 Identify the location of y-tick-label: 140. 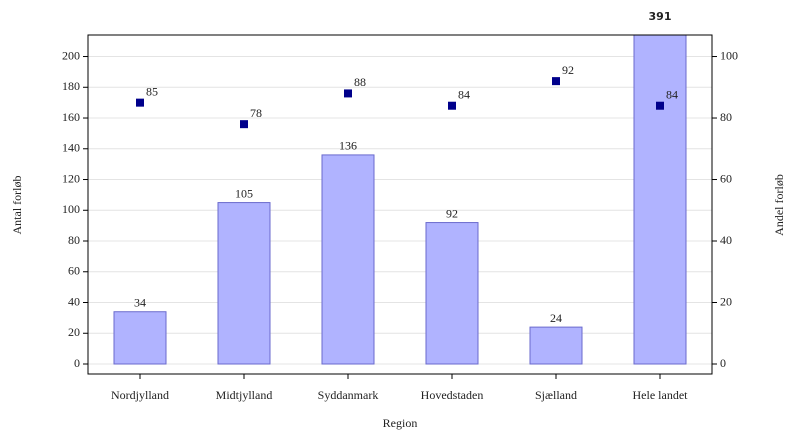
(71, 148).